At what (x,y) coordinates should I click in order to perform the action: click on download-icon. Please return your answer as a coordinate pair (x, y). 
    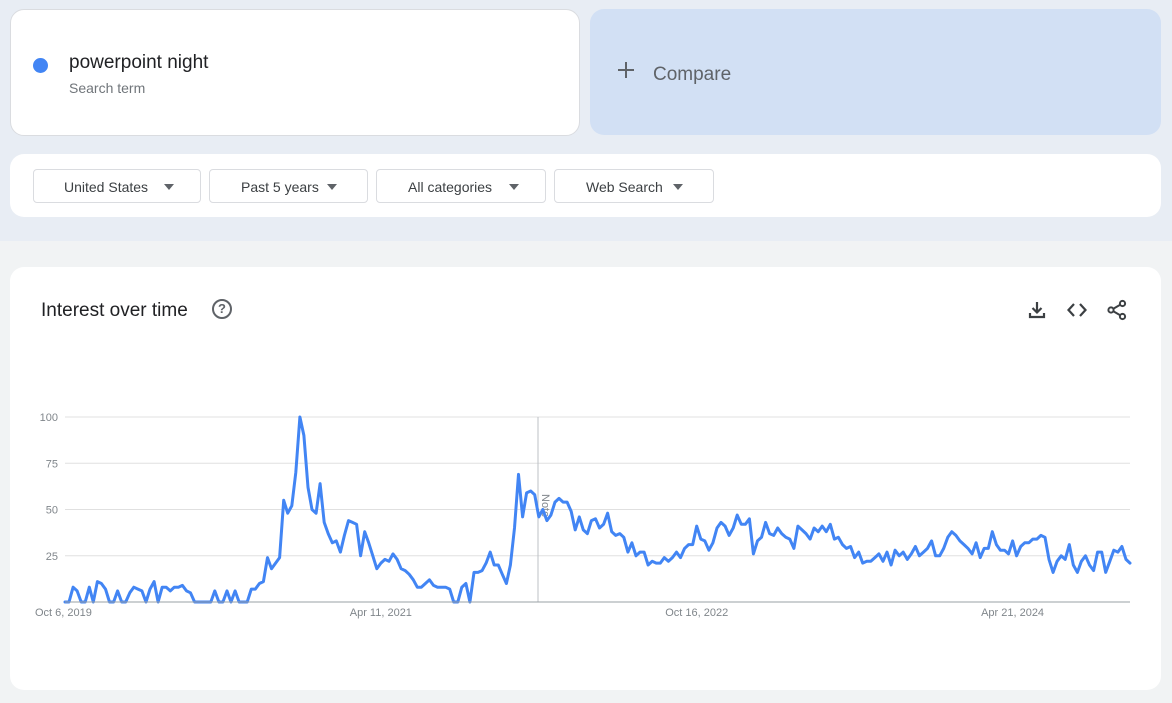
    Looking at the image, I should click on (1037, 310).